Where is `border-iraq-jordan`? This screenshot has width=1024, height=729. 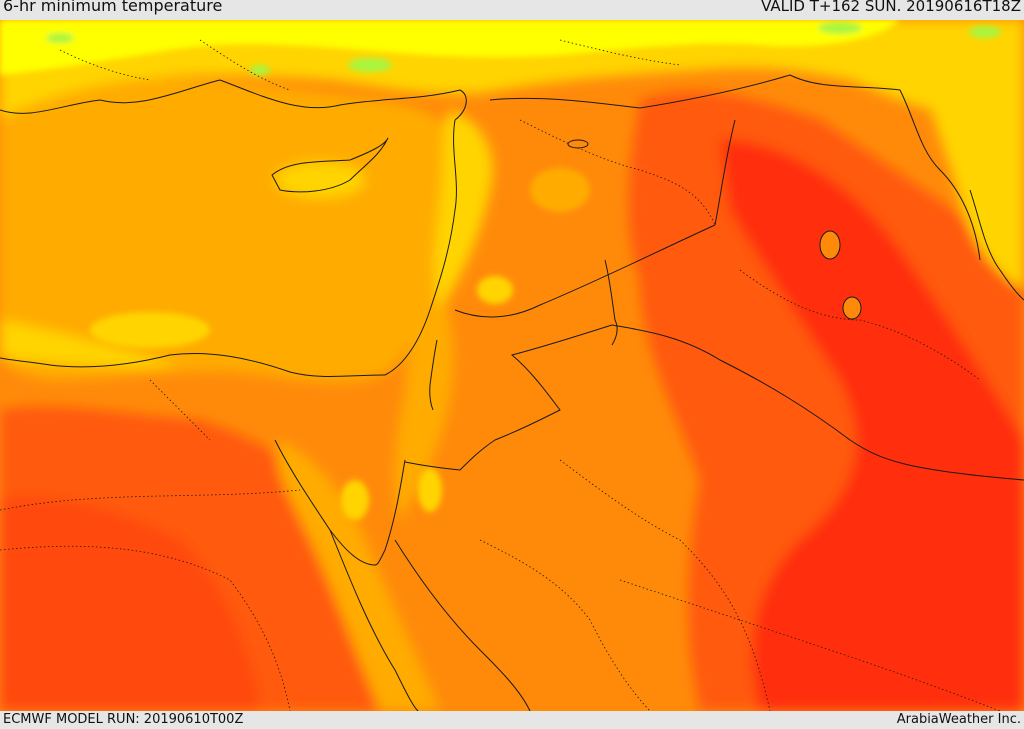 border-iraq-jordan is located at coordinates (585, 271).